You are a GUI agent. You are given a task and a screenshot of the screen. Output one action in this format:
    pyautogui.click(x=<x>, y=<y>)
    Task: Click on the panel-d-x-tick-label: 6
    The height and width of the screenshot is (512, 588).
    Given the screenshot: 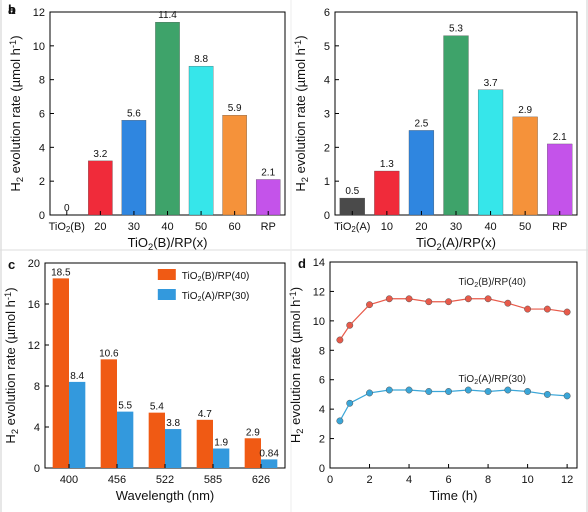 What is the action you would take?
    pyautogui.click(x=448, y=480)
    